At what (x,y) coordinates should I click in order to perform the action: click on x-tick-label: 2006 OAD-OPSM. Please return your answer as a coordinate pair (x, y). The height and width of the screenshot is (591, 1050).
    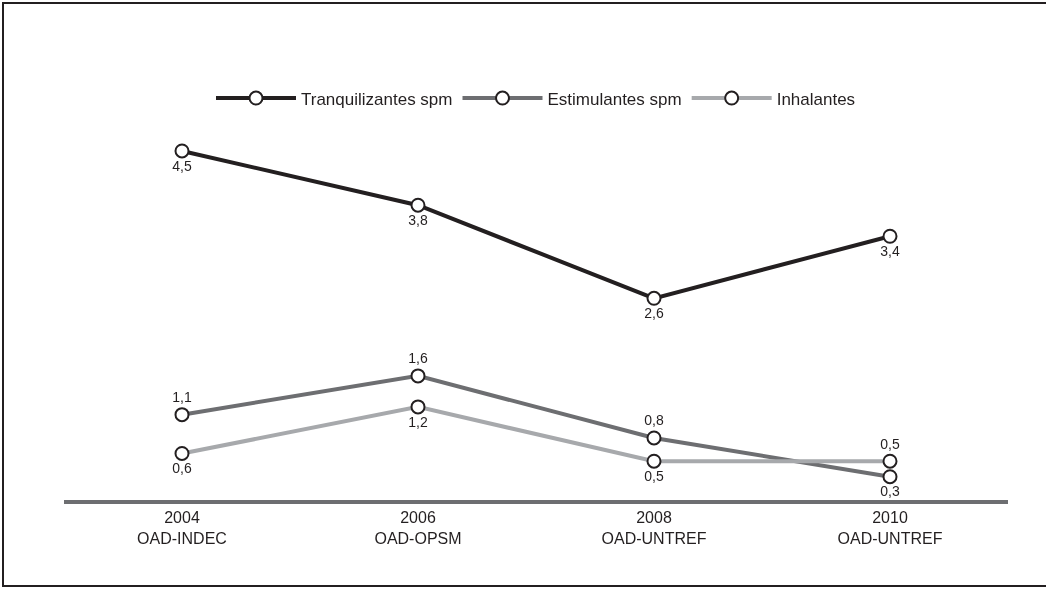
    Looking at the image, I should click on (418, 528).